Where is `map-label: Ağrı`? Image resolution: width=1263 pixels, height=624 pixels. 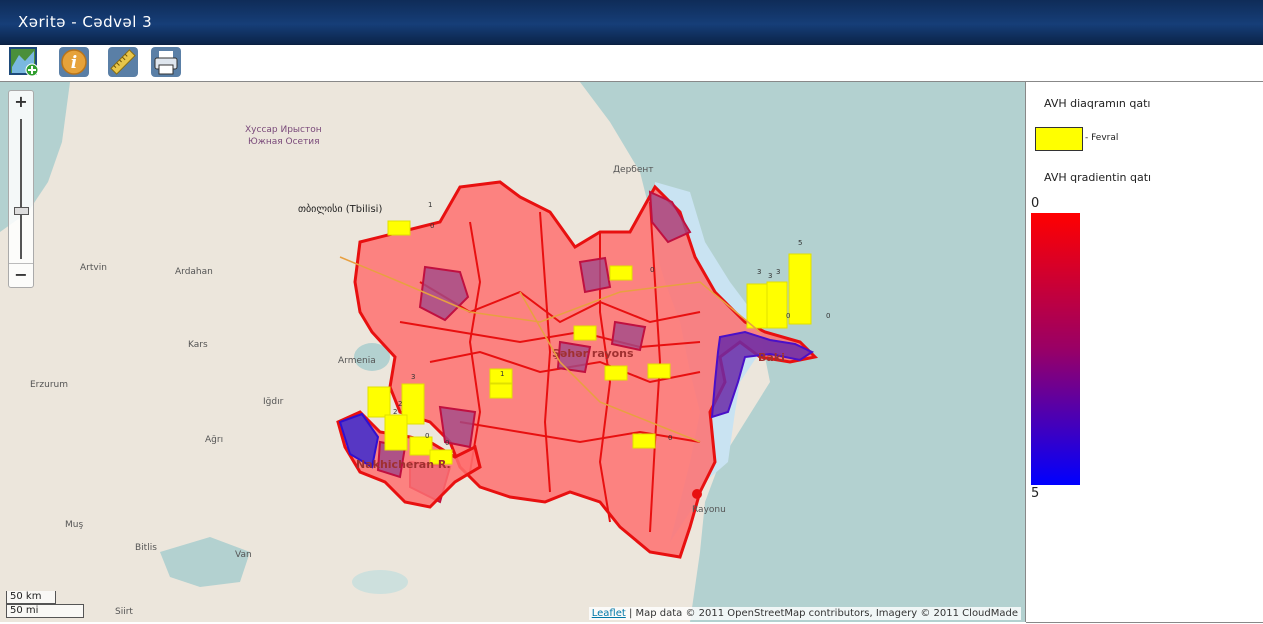 map-label: Ağrı is located at coordinates (214, 440).